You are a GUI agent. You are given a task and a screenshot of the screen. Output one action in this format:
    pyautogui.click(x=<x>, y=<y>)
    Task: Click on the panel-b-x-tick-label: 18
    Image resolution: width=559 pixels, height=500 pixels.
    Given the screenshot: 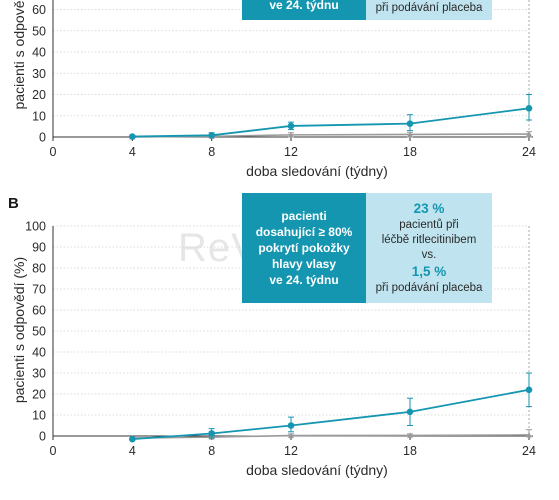 What is the action you would take?
    pyautogui.click(x=410, y=451)
    